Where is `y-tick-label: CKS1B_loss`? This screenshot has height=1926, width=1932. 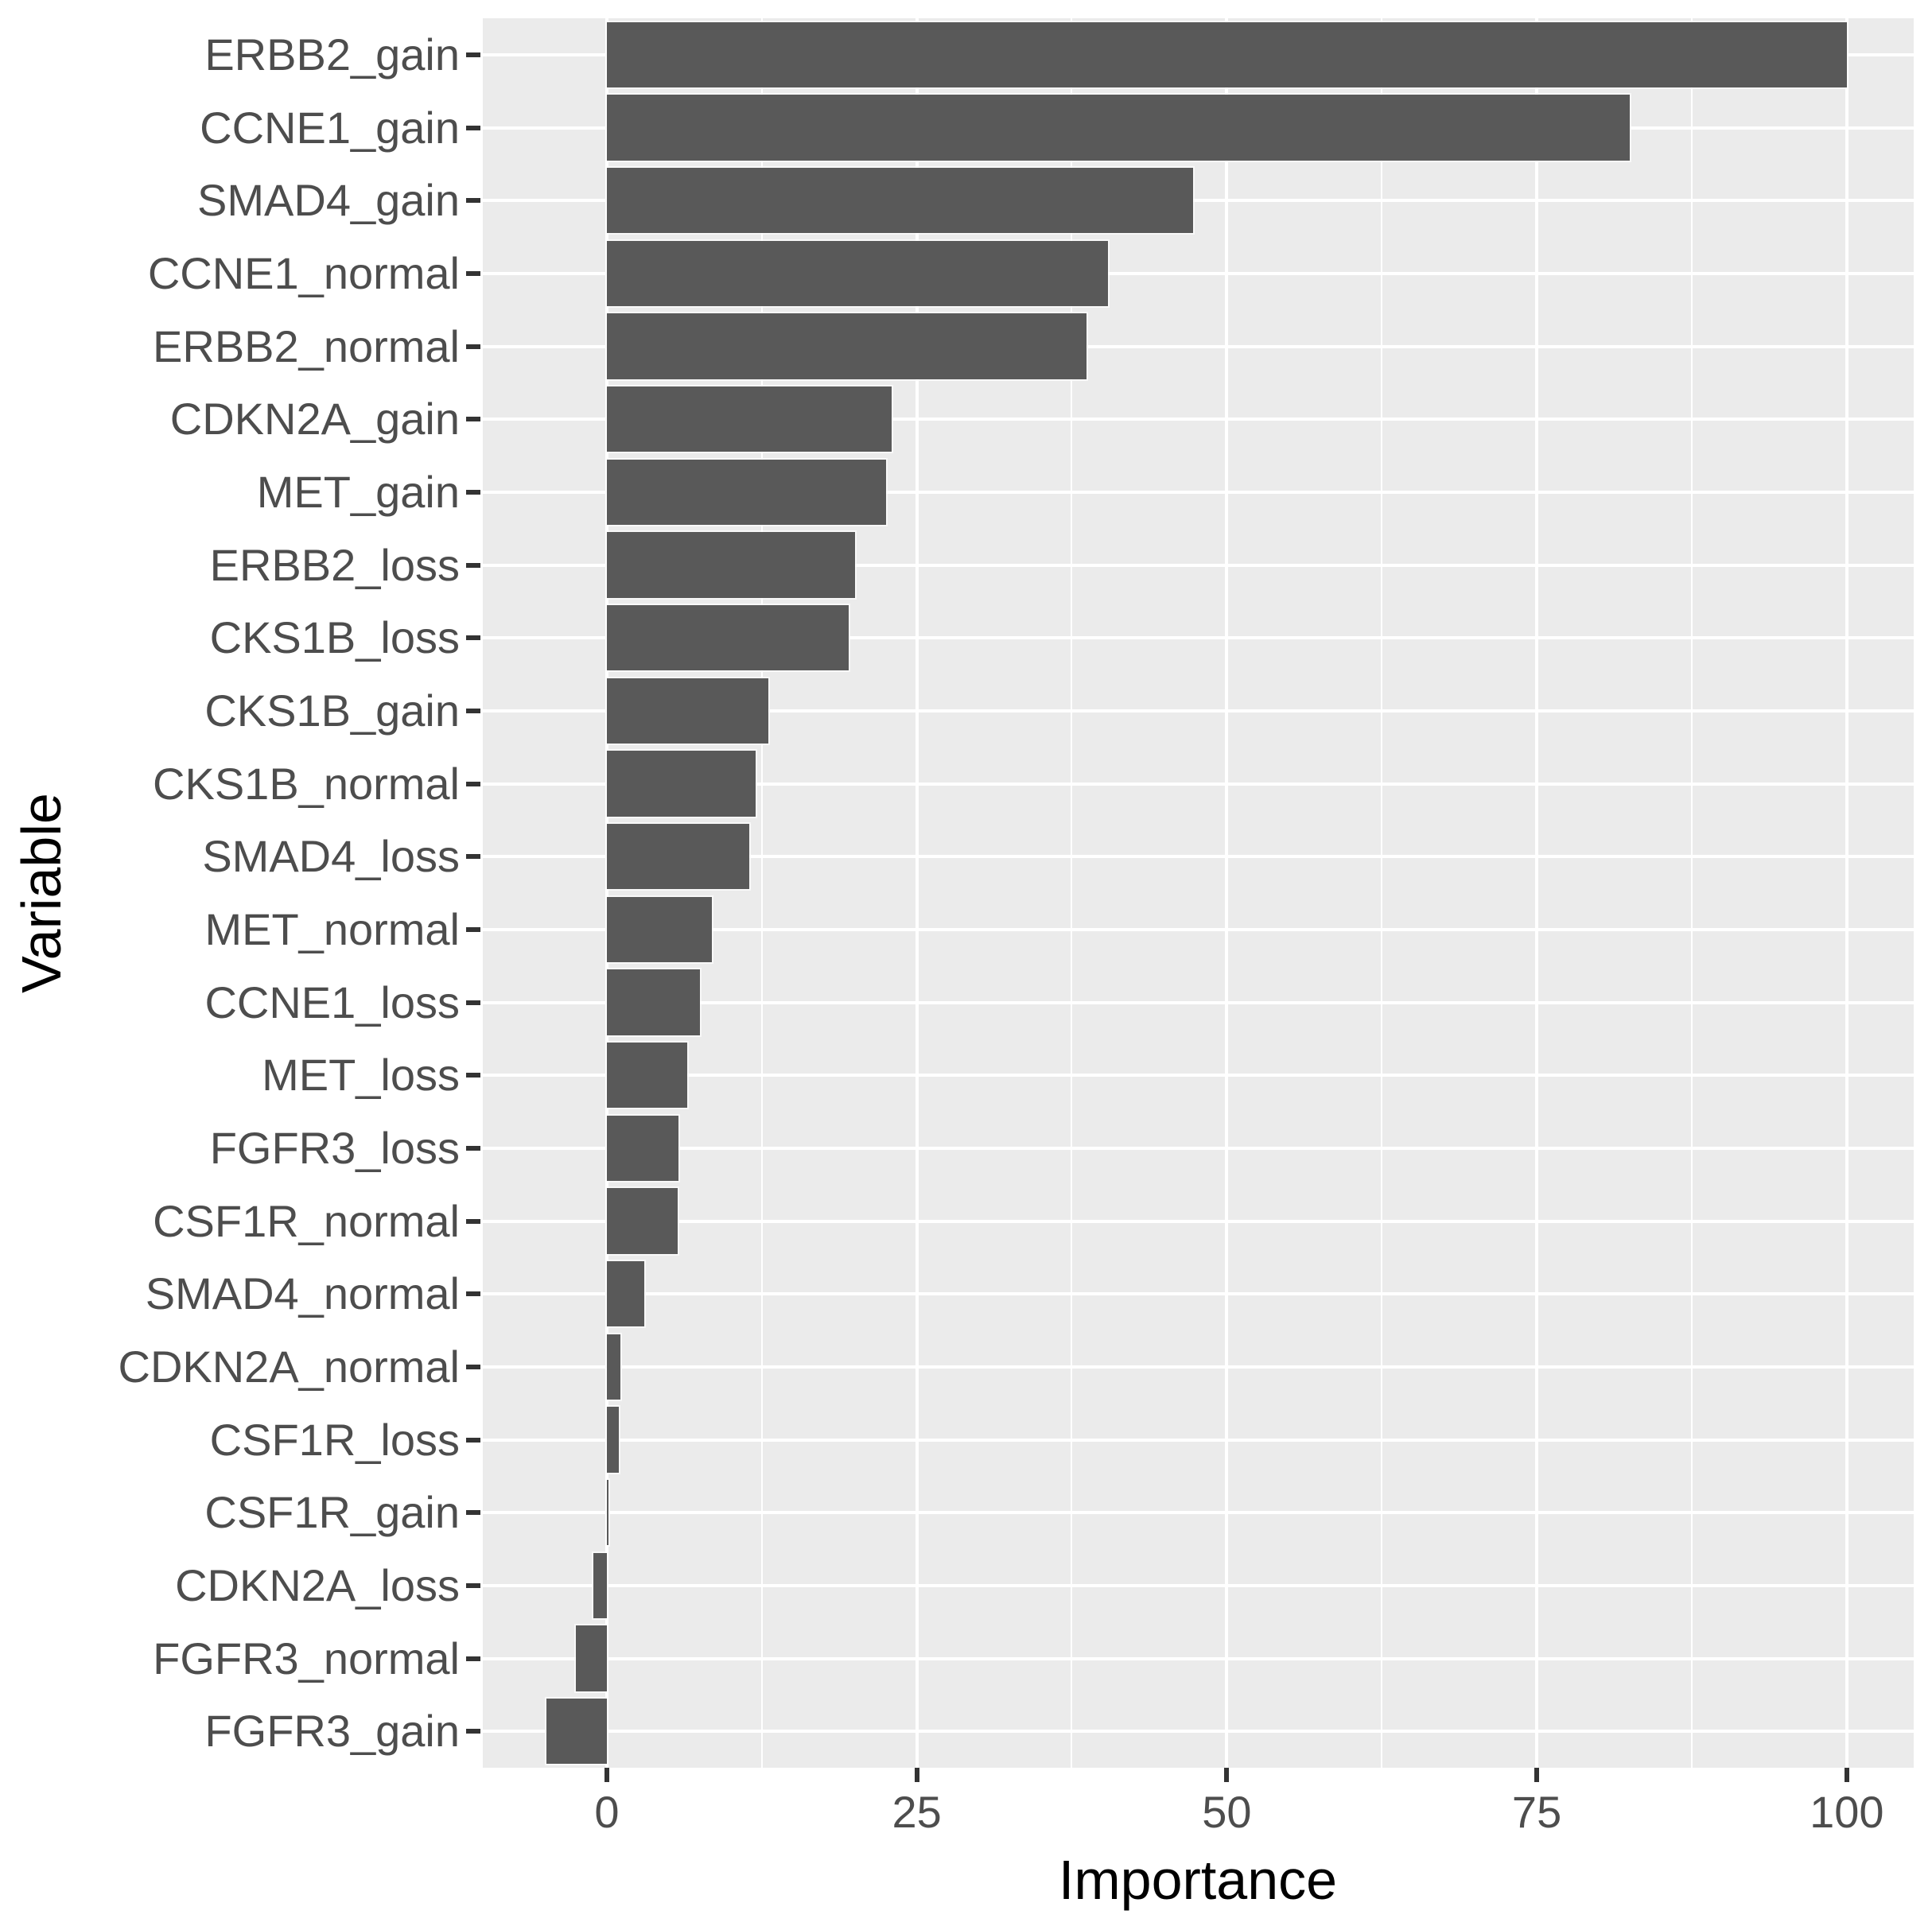
y-tick-label: CKS1B_loss is located at coordinates (334, 637).